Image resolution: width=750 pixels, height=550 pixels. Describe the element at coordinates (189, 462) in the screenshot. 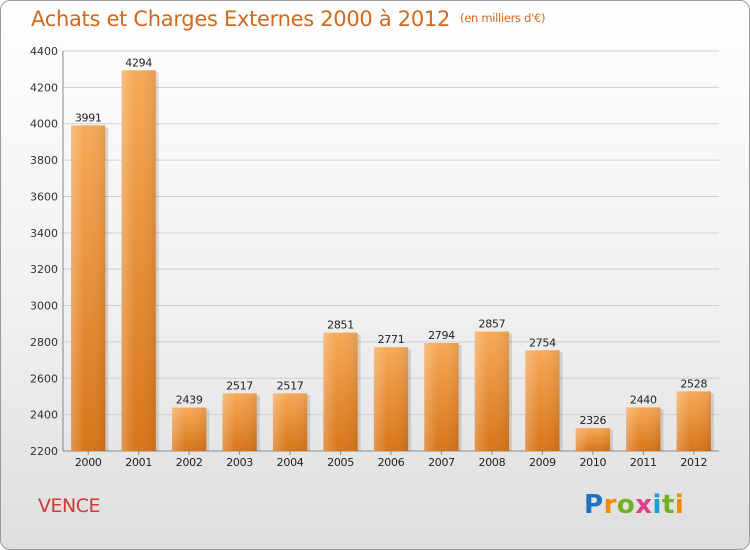

I see `x-tick-label: 2002` at that location.